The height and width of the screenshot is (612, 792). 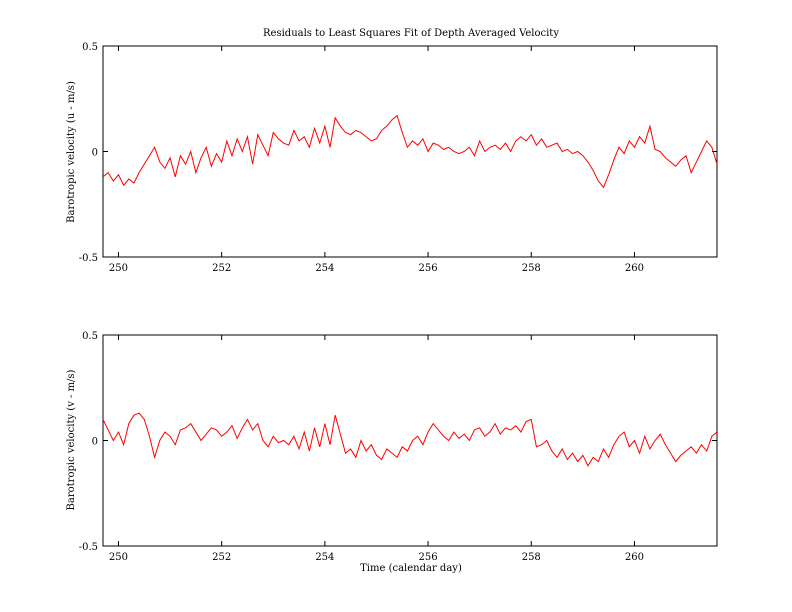 What do you see at coordinates (411, 568) in the screenshot?
I see `bottom-x-axis-label: Time (calendar day)` at bounding box center [411, 568].